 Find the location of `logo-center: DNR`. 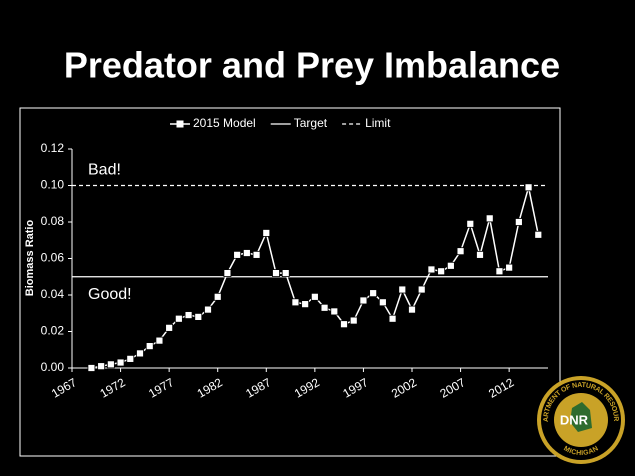

logo-center: DNR is located at coordinates (574, 419).